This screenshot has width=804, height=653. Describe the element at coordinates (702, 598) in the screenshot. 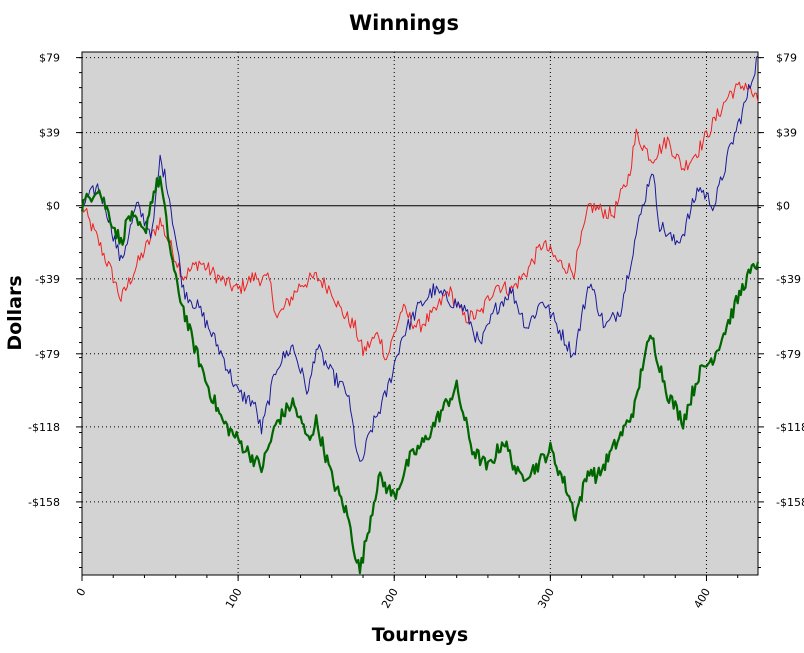

I see `x-tick-label: 400` at that location.